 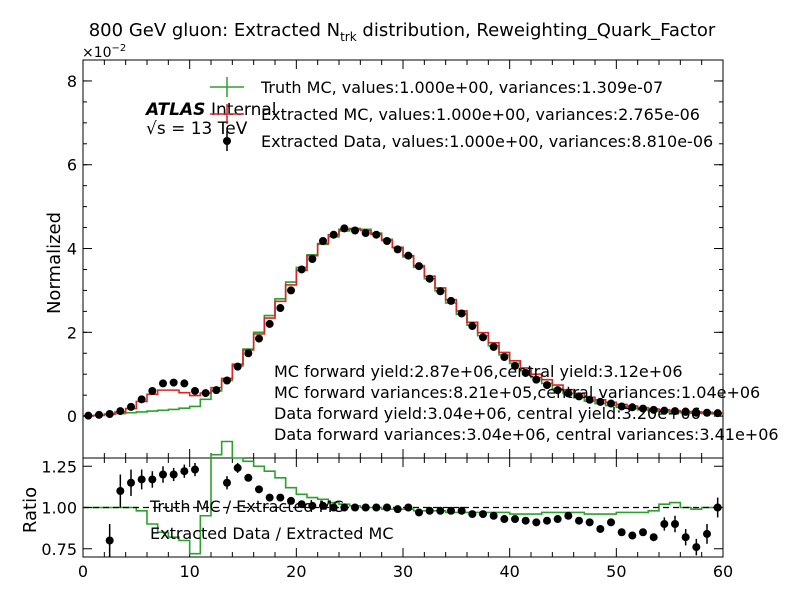 What do you see at coordinates (348, 37) in the screenshot?
I see `title-subscript: trk` at bounding box center [348, 37].